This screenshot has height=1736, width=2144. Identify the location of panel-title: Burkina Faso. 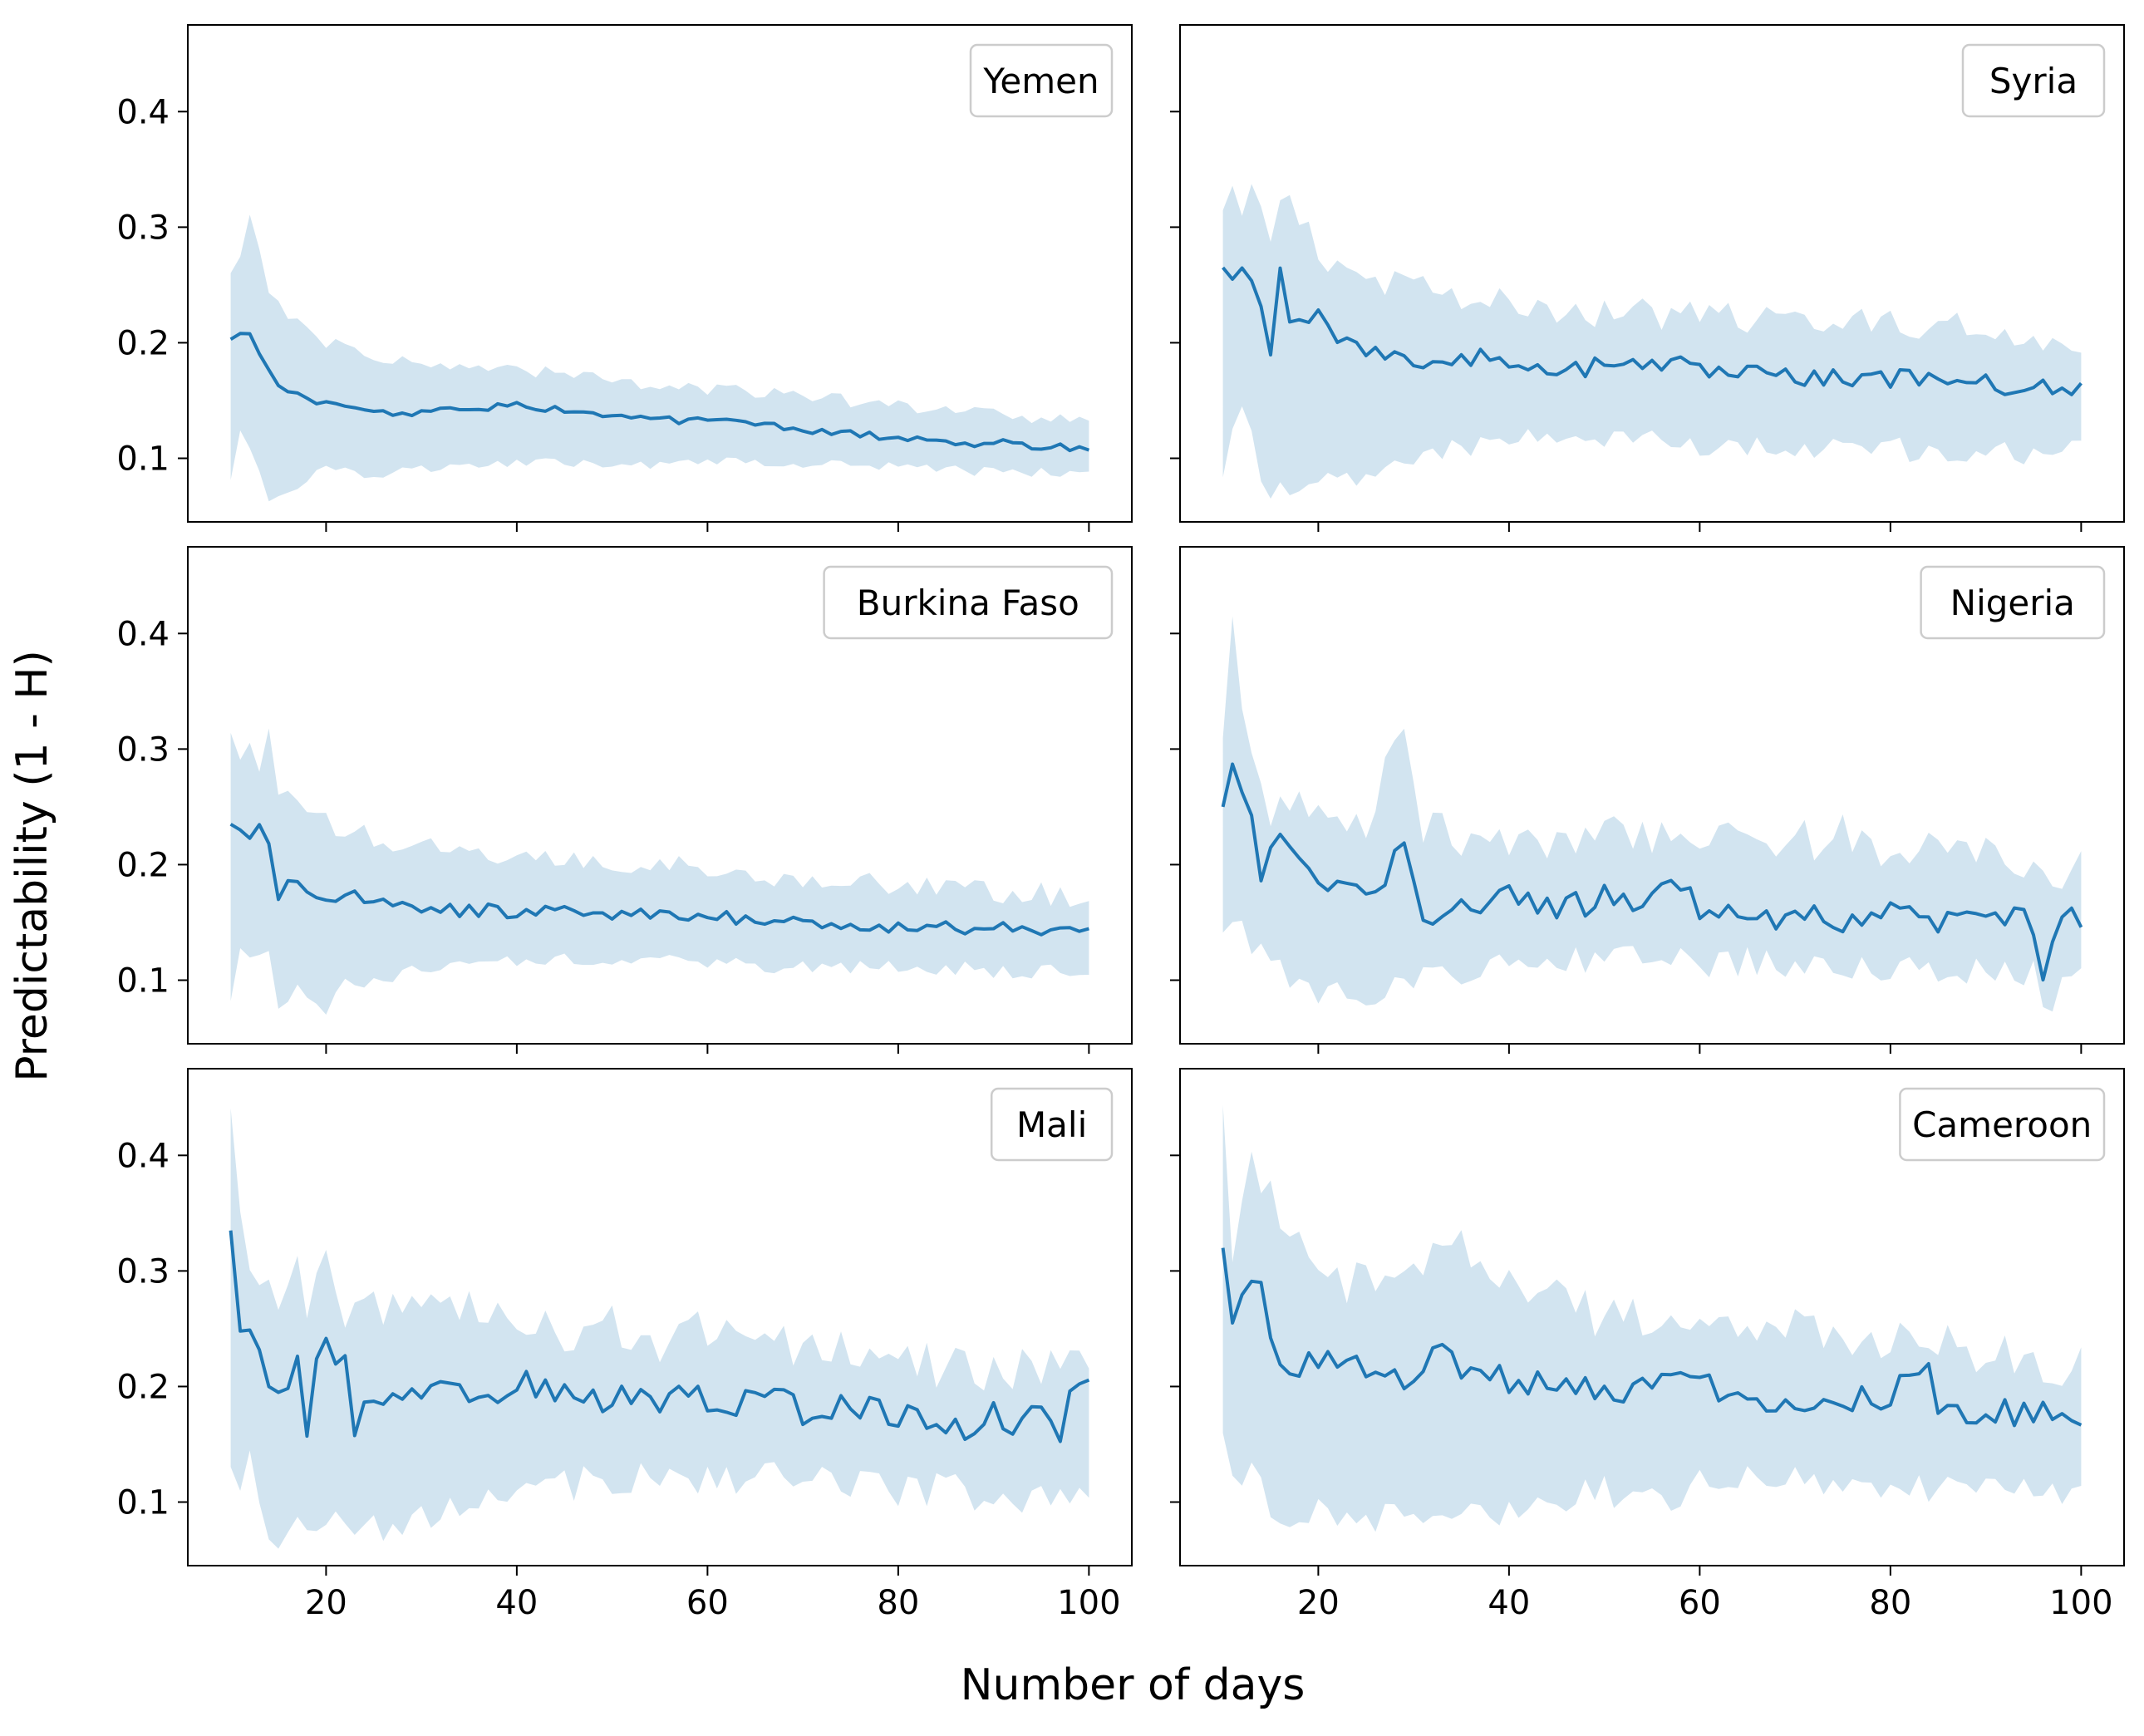
(968, 603).